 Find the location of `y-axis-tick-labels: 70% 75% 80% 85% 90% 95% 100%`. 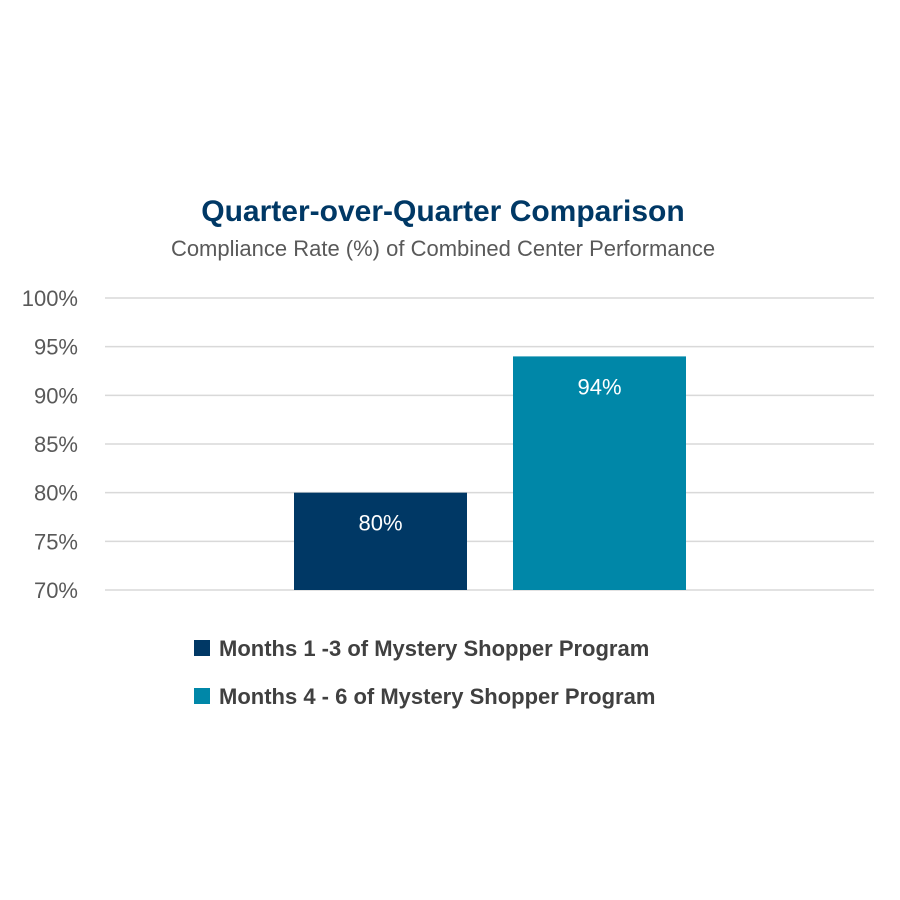

y-axis-tick-labels: 70% 75% 80% 85% 90% 95% 100% is located at coordinates (50, 444).